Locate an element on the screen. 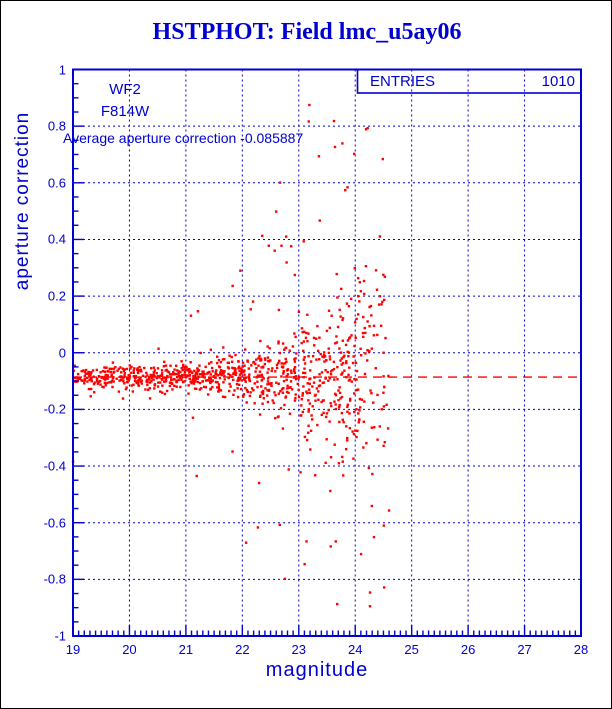 This screenshot has height=709, width=612. x-axis-title: magnitude is located at coordinates (317, 670).